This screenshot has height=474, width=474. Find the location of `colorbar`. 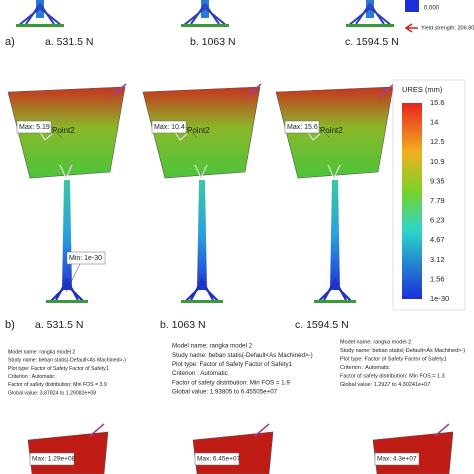

colorbar is located at coordinates (412, 201).